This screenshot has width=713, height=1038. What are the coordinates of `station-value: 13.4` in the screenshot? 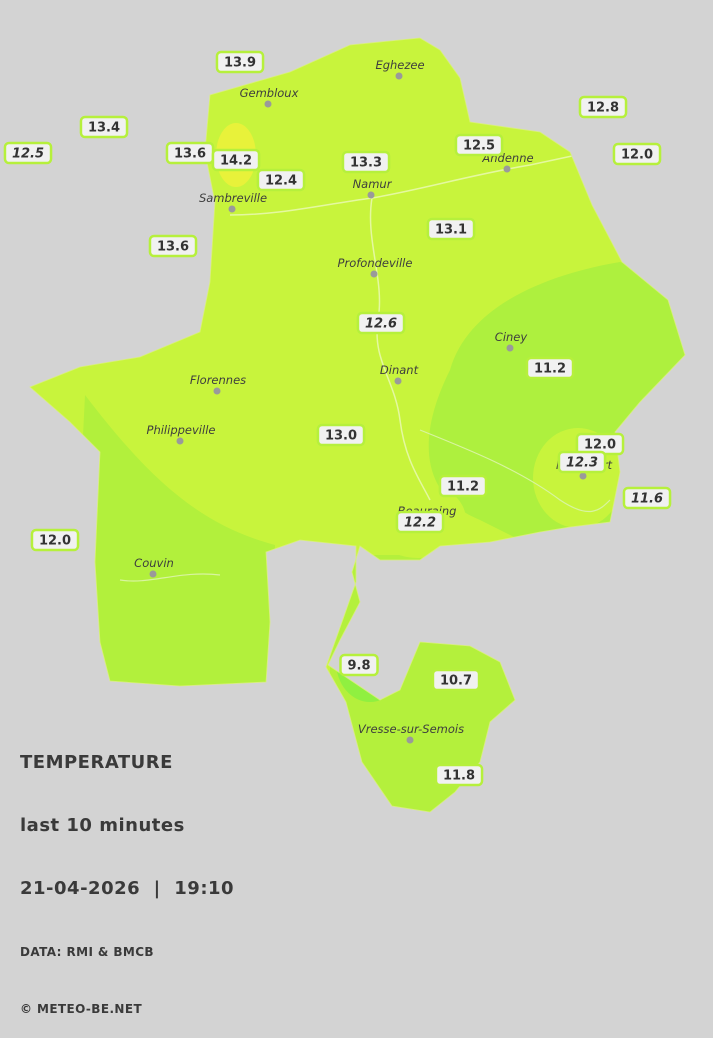 It's located at (104, 128).